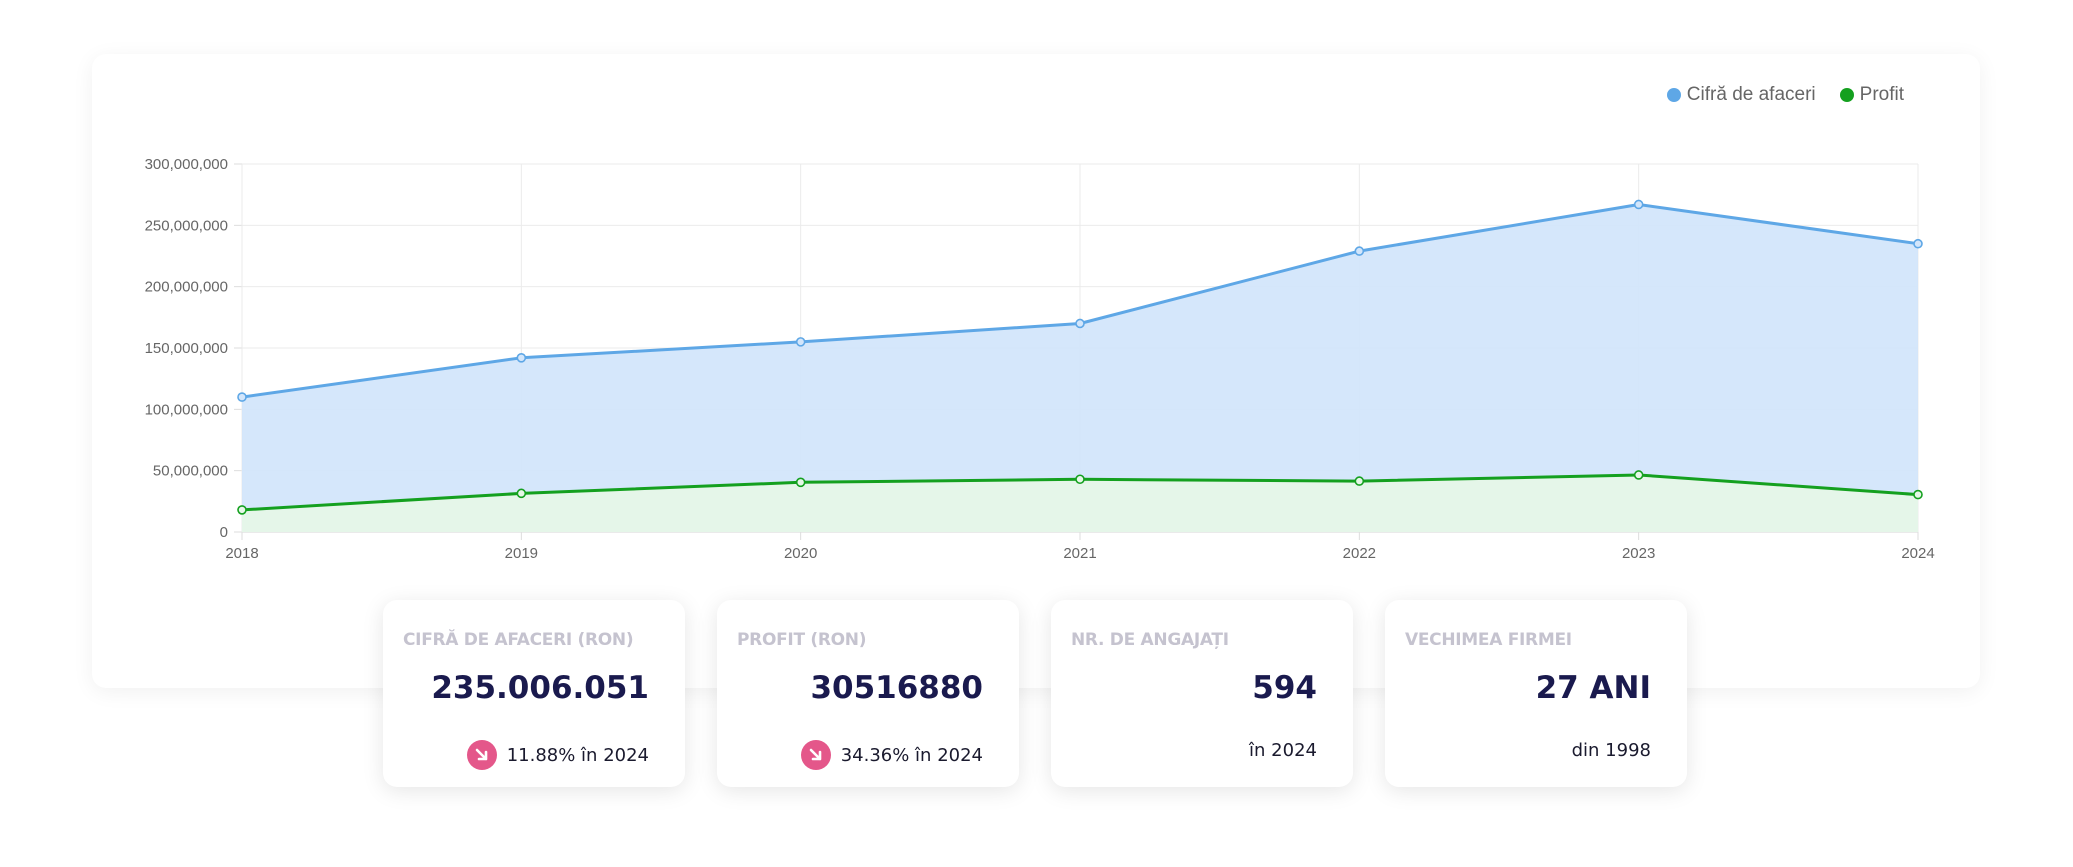  I want to click on stat-title: VECHIMEA FIRMEI, so click(1488, 640).